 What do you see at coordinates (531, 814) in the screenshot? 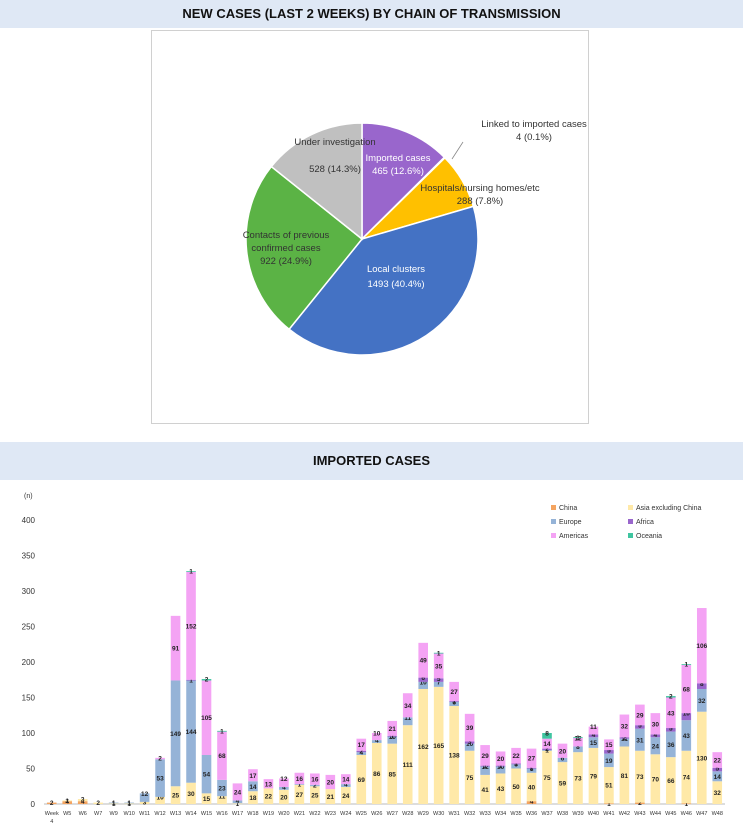
I see `x-tick-label: W36` at bounding box center [531, 814].